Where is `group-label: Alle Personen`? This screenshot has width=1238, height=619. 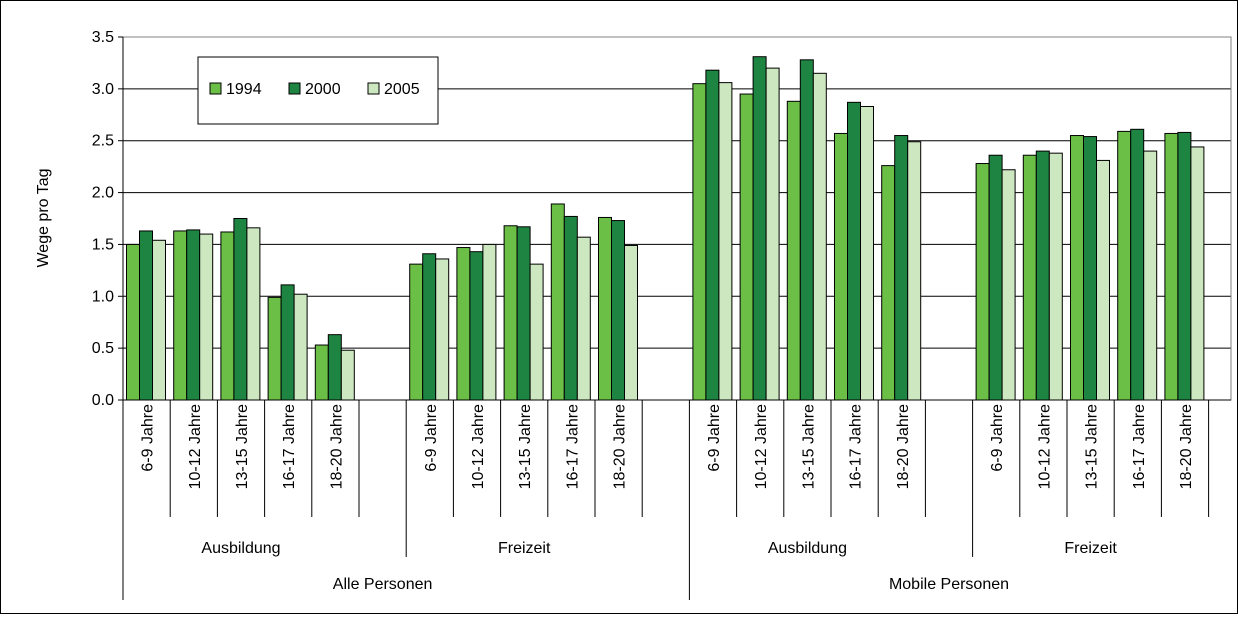 group-label: Alle Personen is located at coordinates (383, 584).